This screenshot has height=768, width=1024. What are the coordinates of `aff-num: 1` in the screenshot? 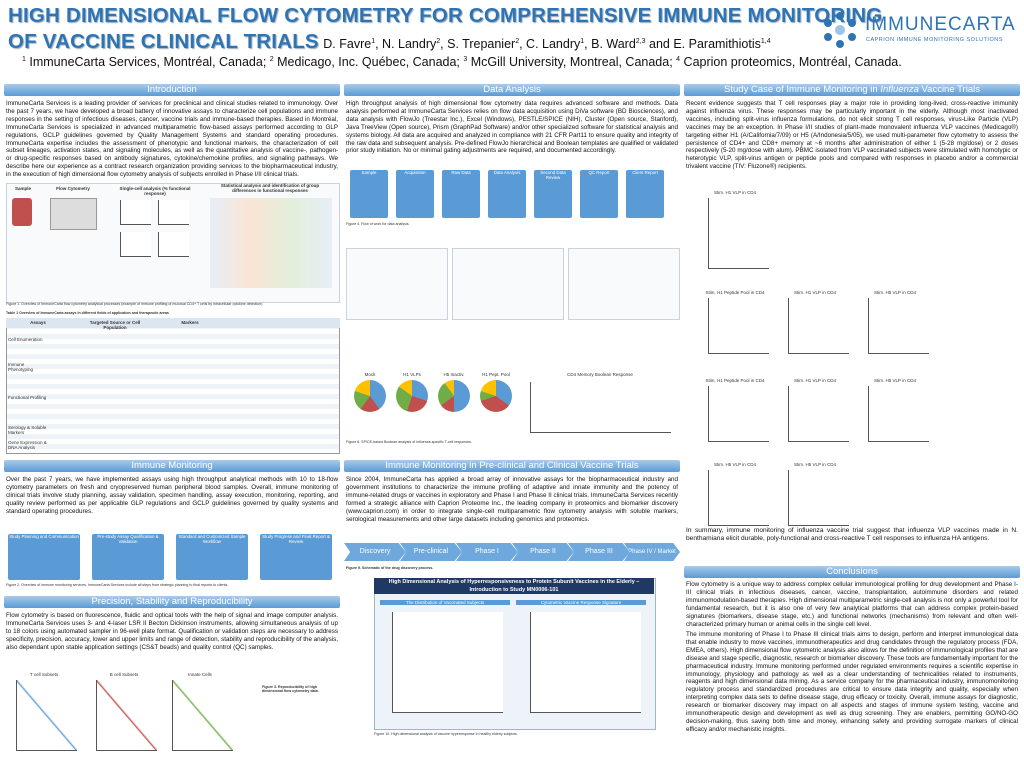 It's located at (24, 59).